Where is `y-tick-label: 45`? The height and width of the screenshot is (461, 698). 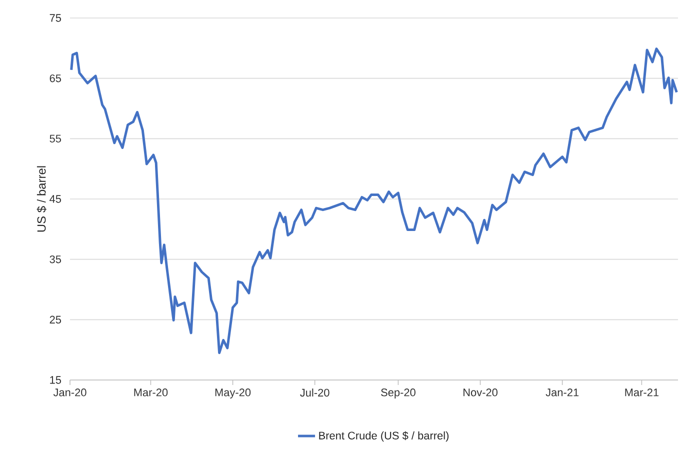
y-tick-label: 45 is located at coordinates (56, 199).